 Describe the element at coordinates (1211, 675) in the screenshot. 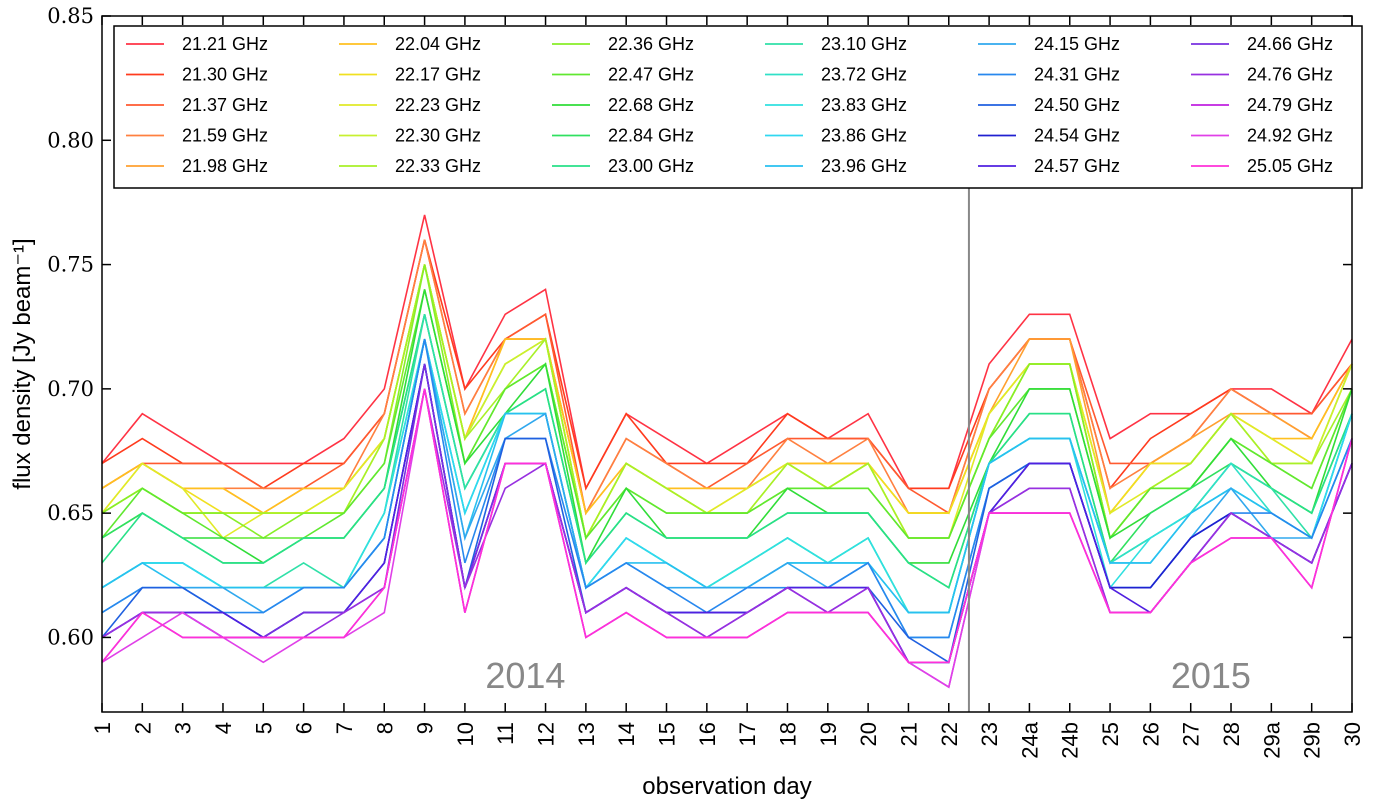

I see `year-label-2015: 2015` at that location.